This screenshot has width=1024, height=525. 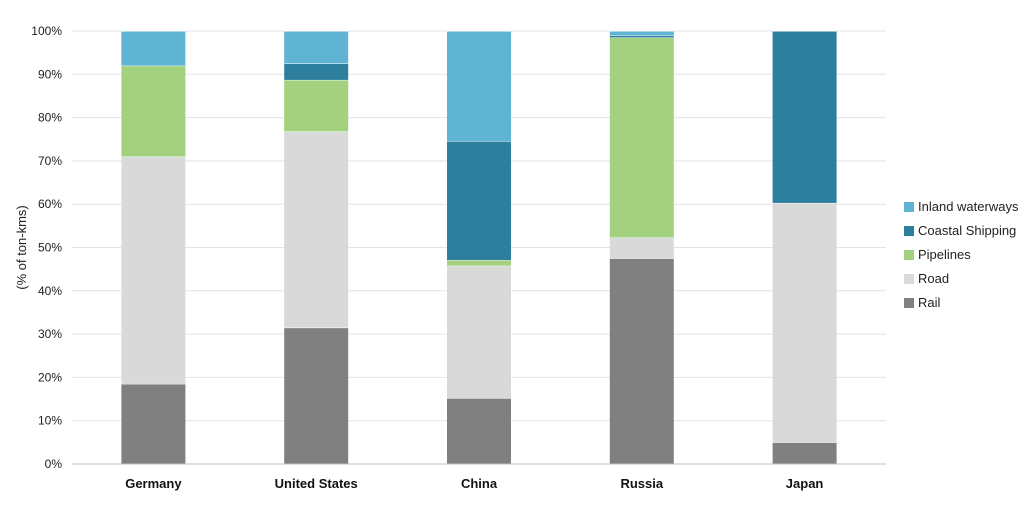 I want to click on legend-label: Inland waterways, so click(x=968, y=206).